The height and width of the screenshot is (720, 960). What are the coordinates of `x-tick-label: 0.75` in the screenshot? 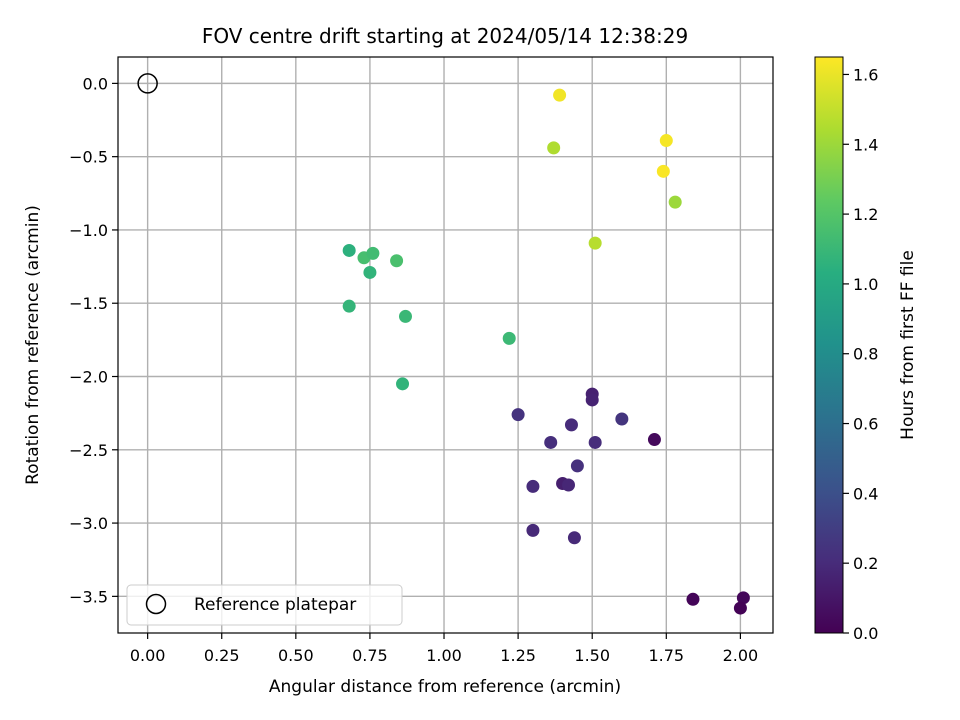 It's located at (370, 655).